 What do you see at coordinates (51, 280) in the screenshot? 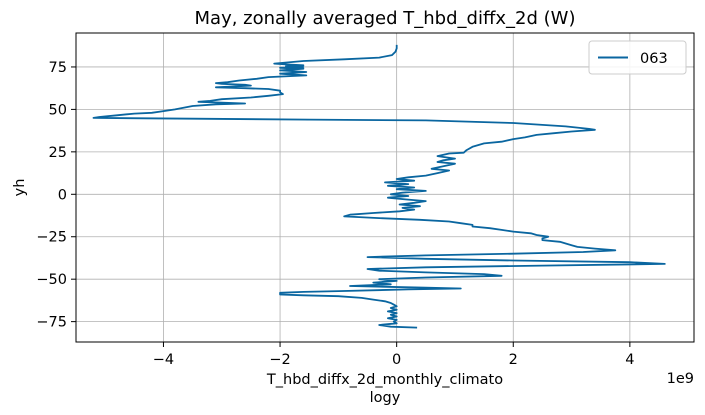
I see `y-tick-label: −50` at bounding box center [51, 280].